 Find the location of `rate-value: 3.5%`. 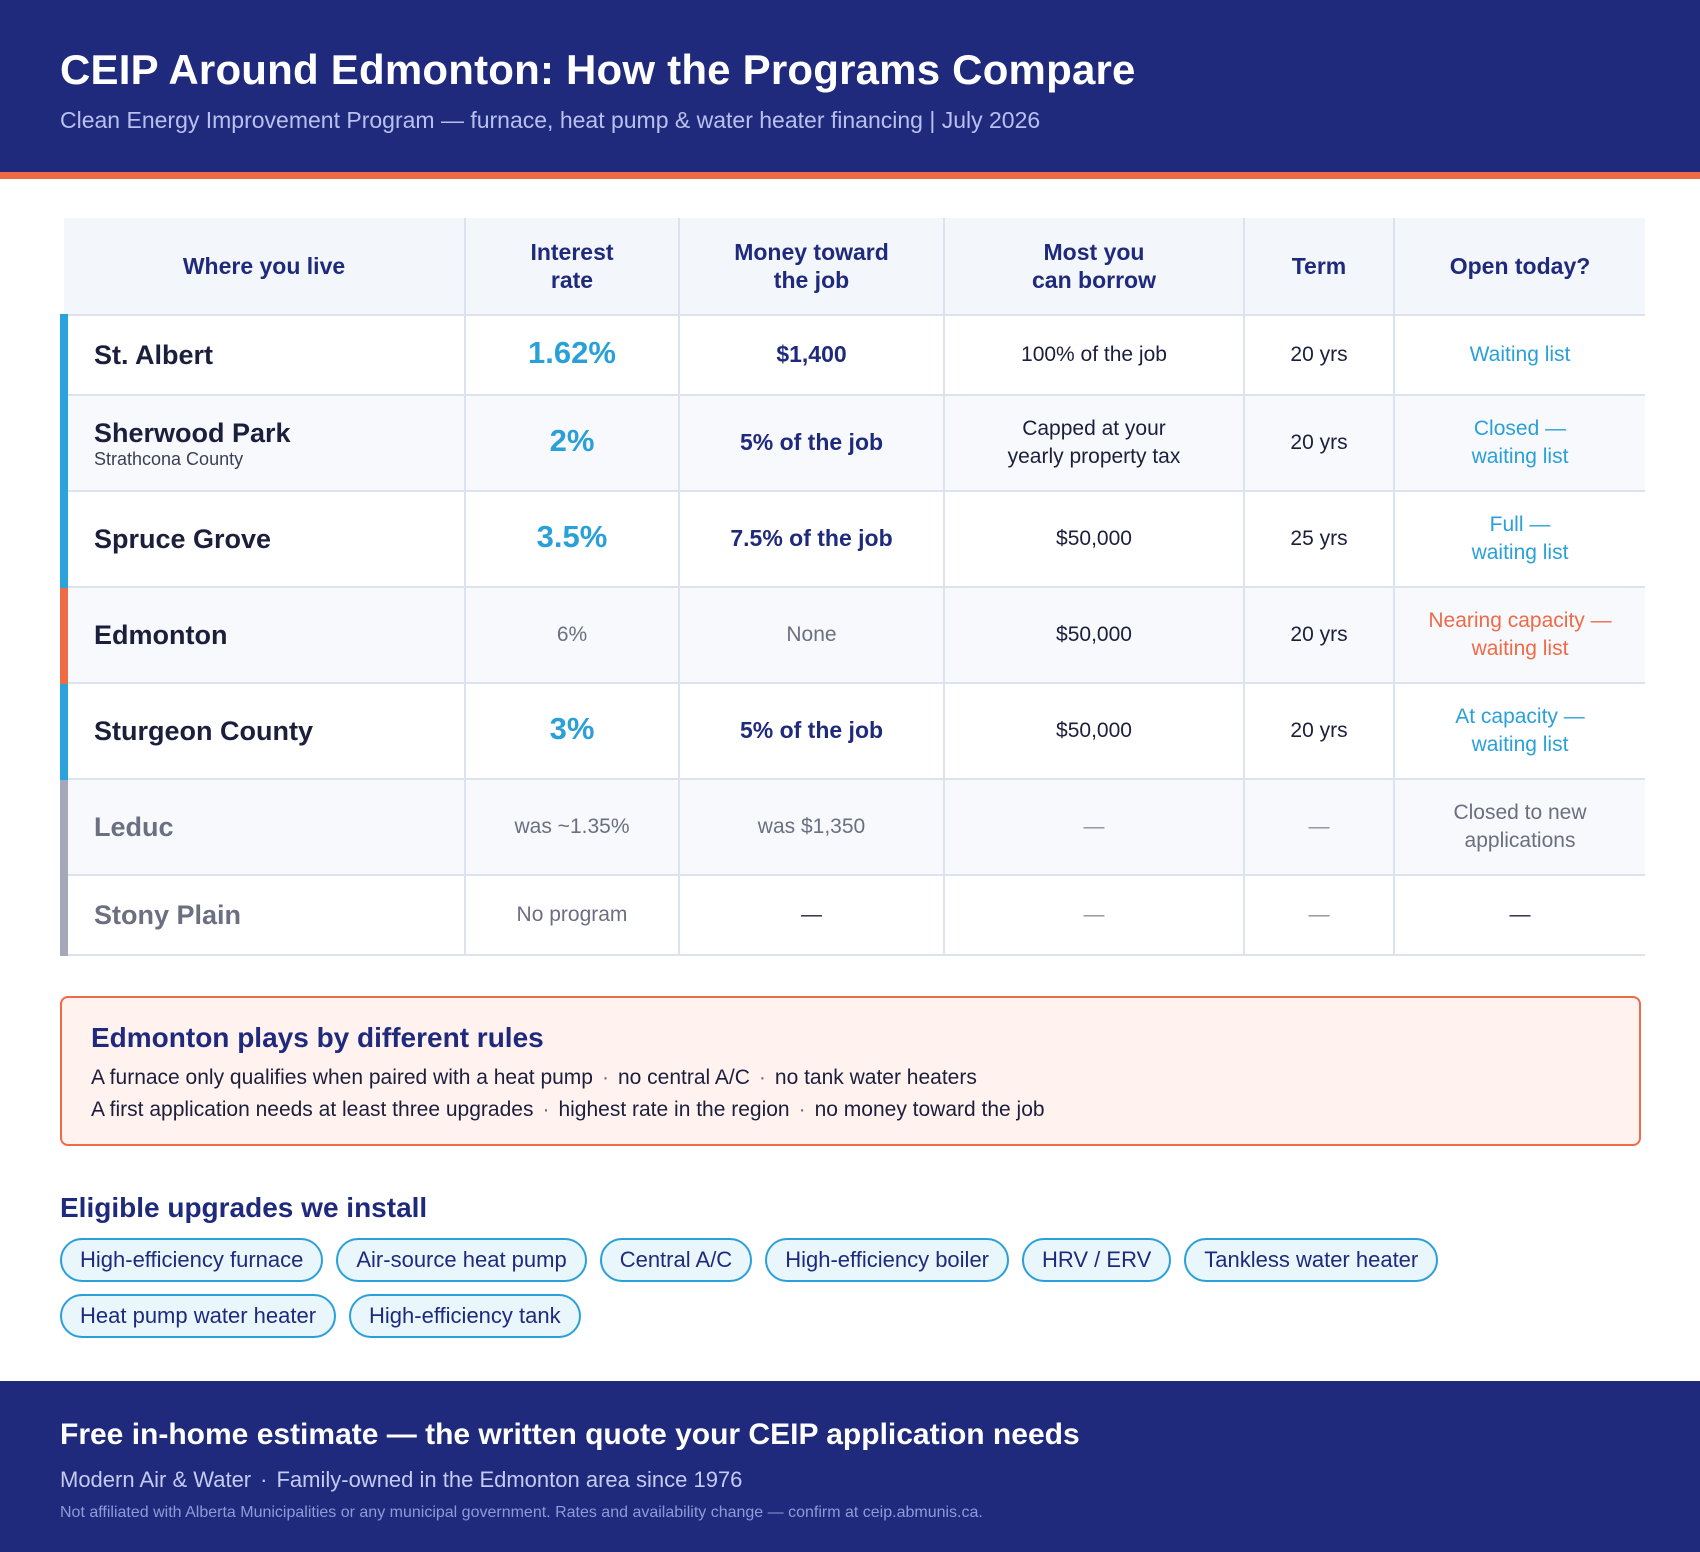

rate-value: 3.5% is located at coordinates (572, 536).